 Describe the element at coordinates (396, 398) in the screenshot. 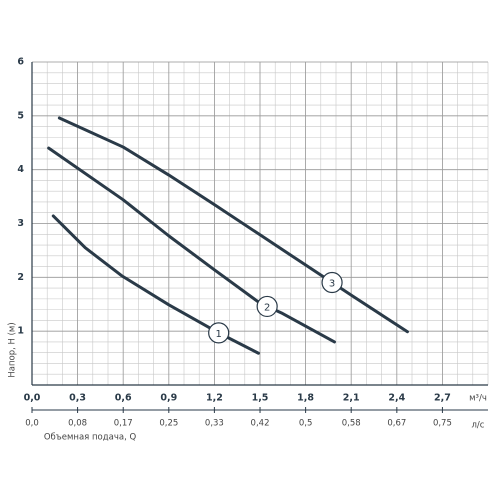

I see `x-tick-label: 2,4` at that location.